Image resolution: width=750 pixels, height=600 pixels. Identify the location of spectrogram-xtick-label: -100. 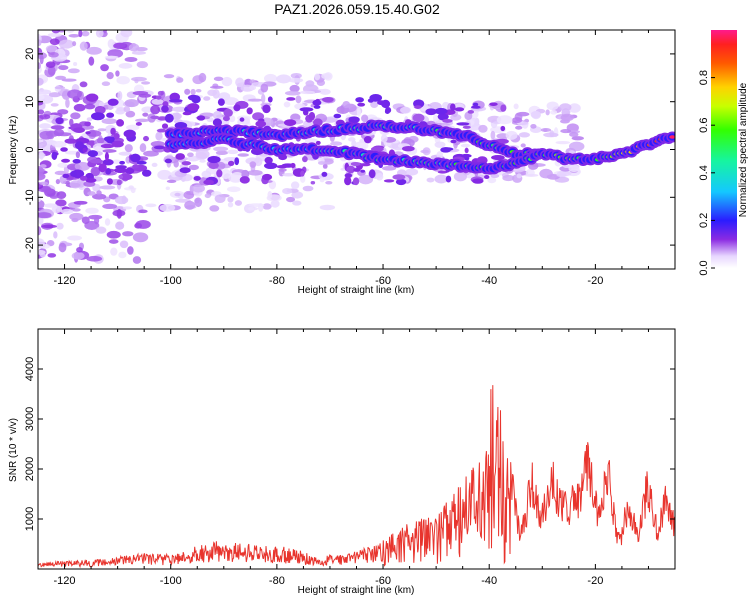
(171, 281).